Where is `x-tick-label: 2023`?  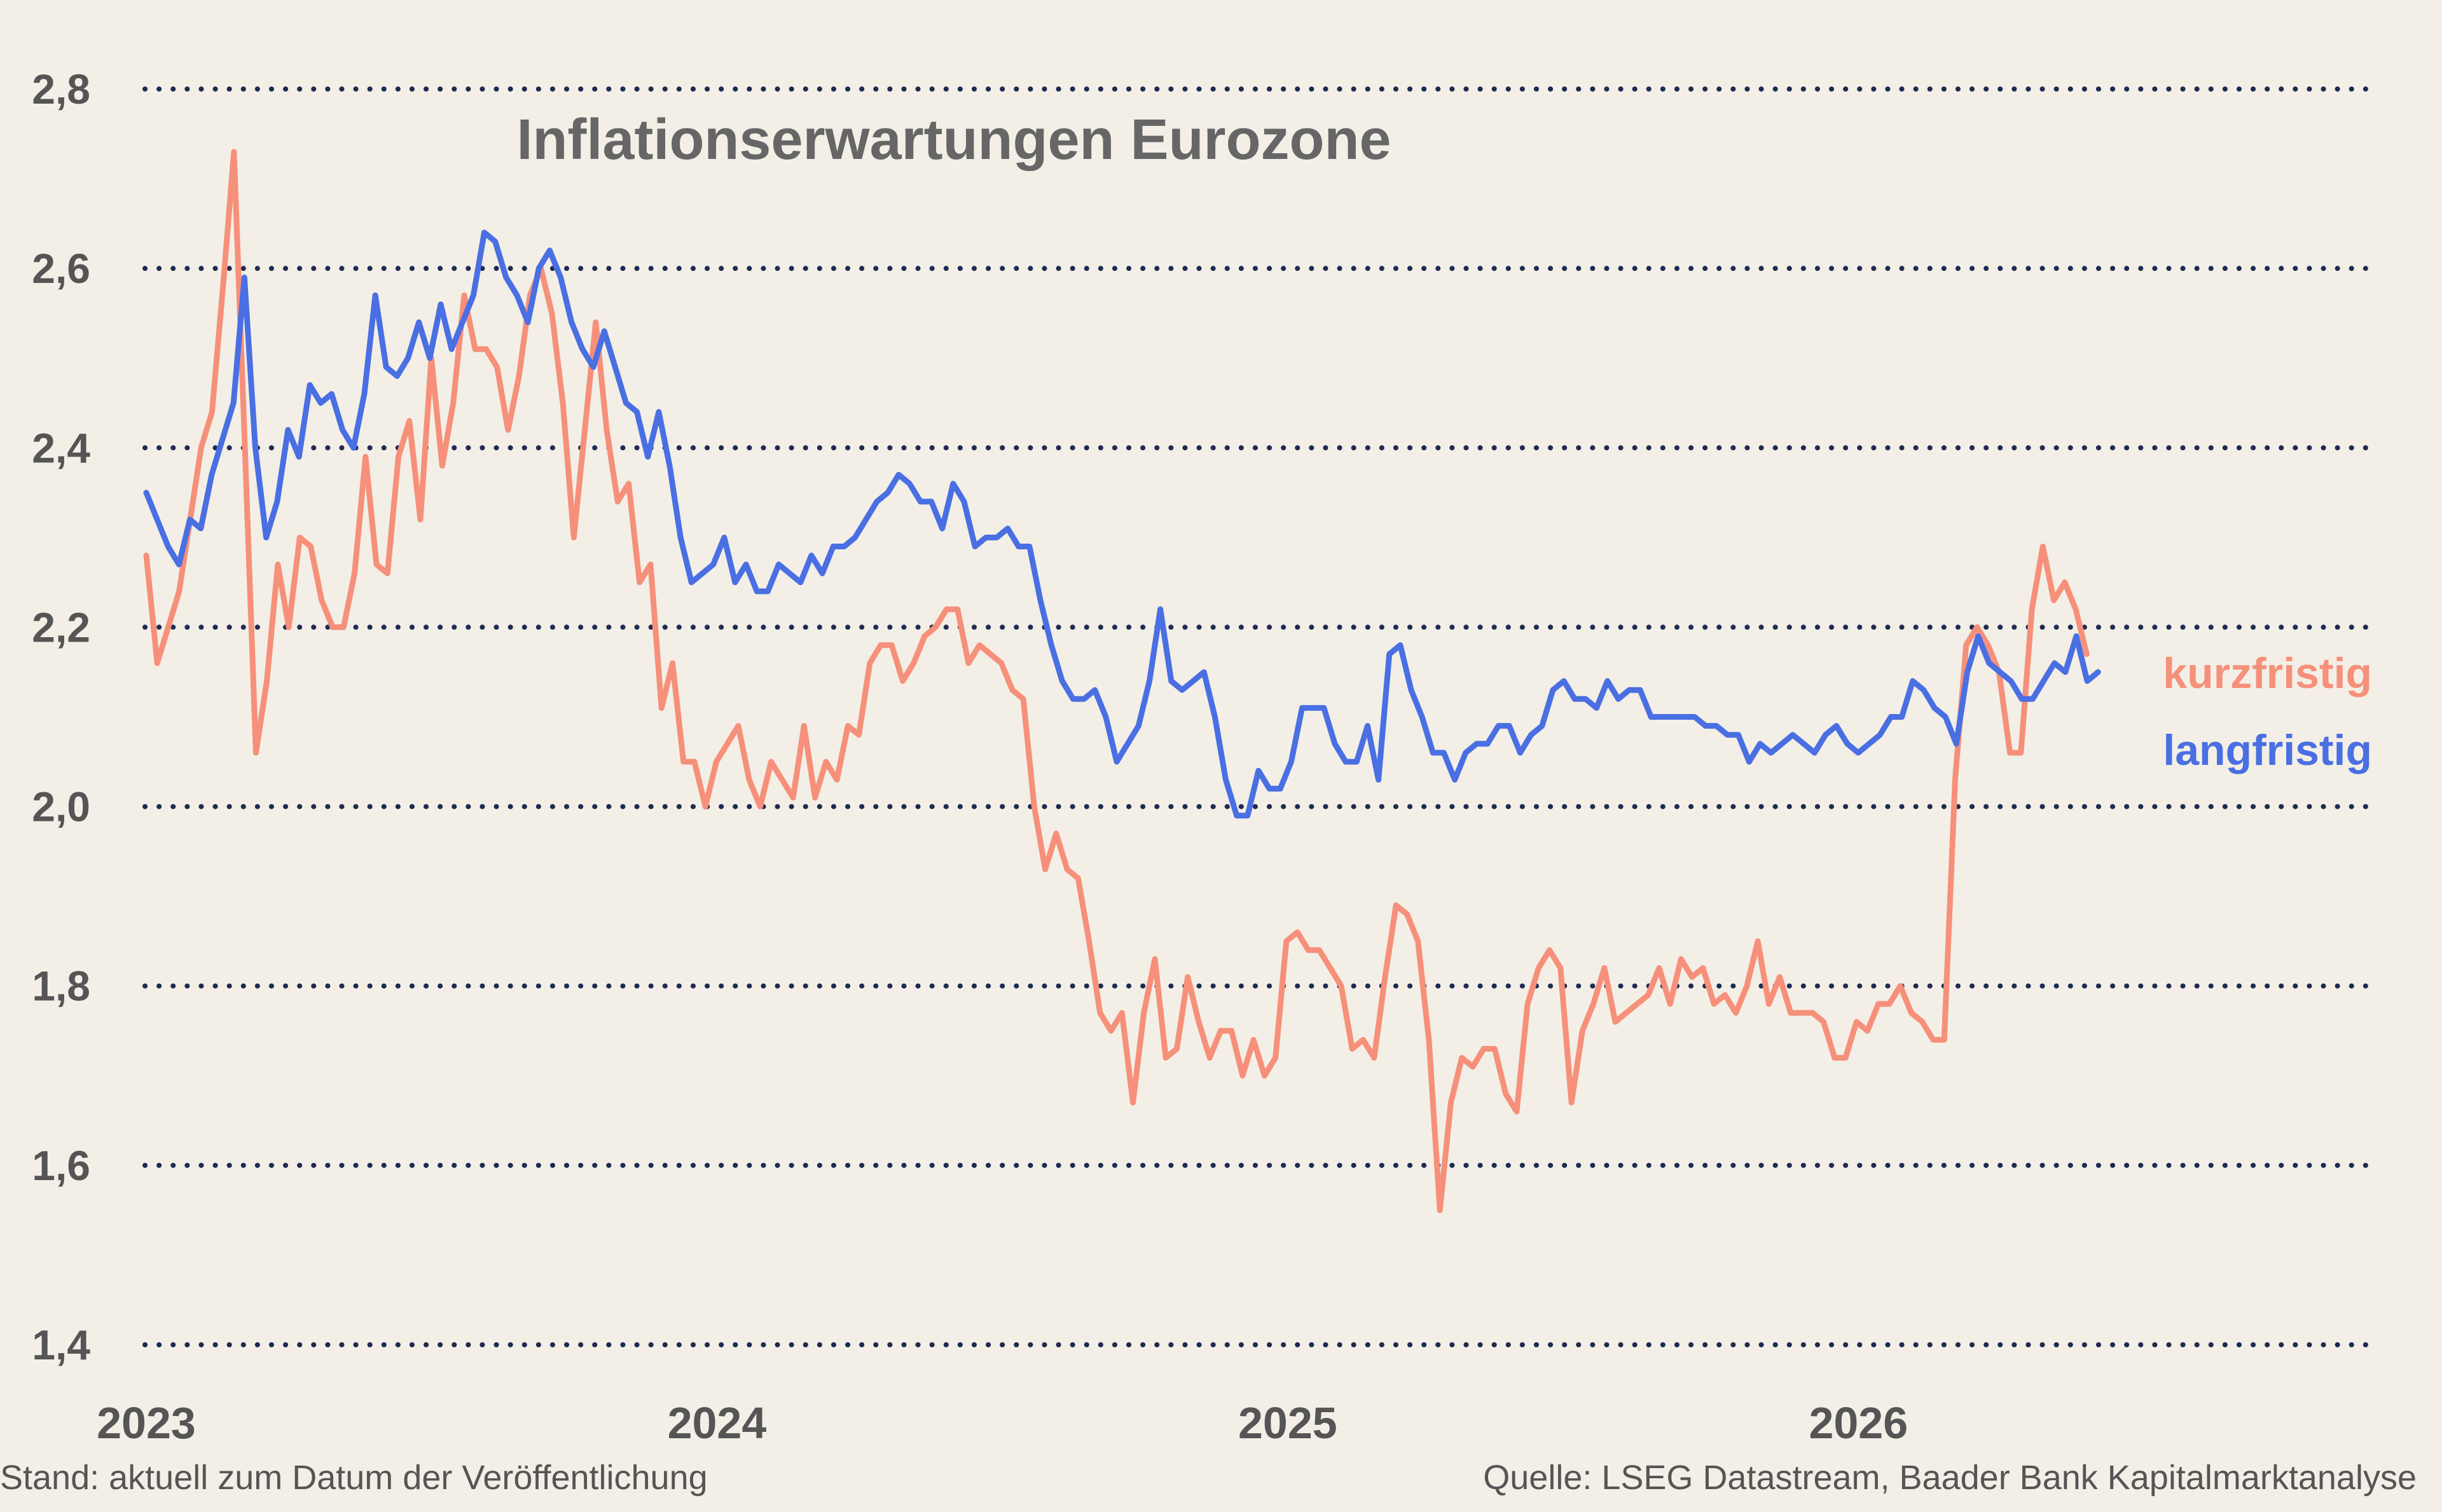
x-tick-label: 2023 is located at coordinates (146, 1423).